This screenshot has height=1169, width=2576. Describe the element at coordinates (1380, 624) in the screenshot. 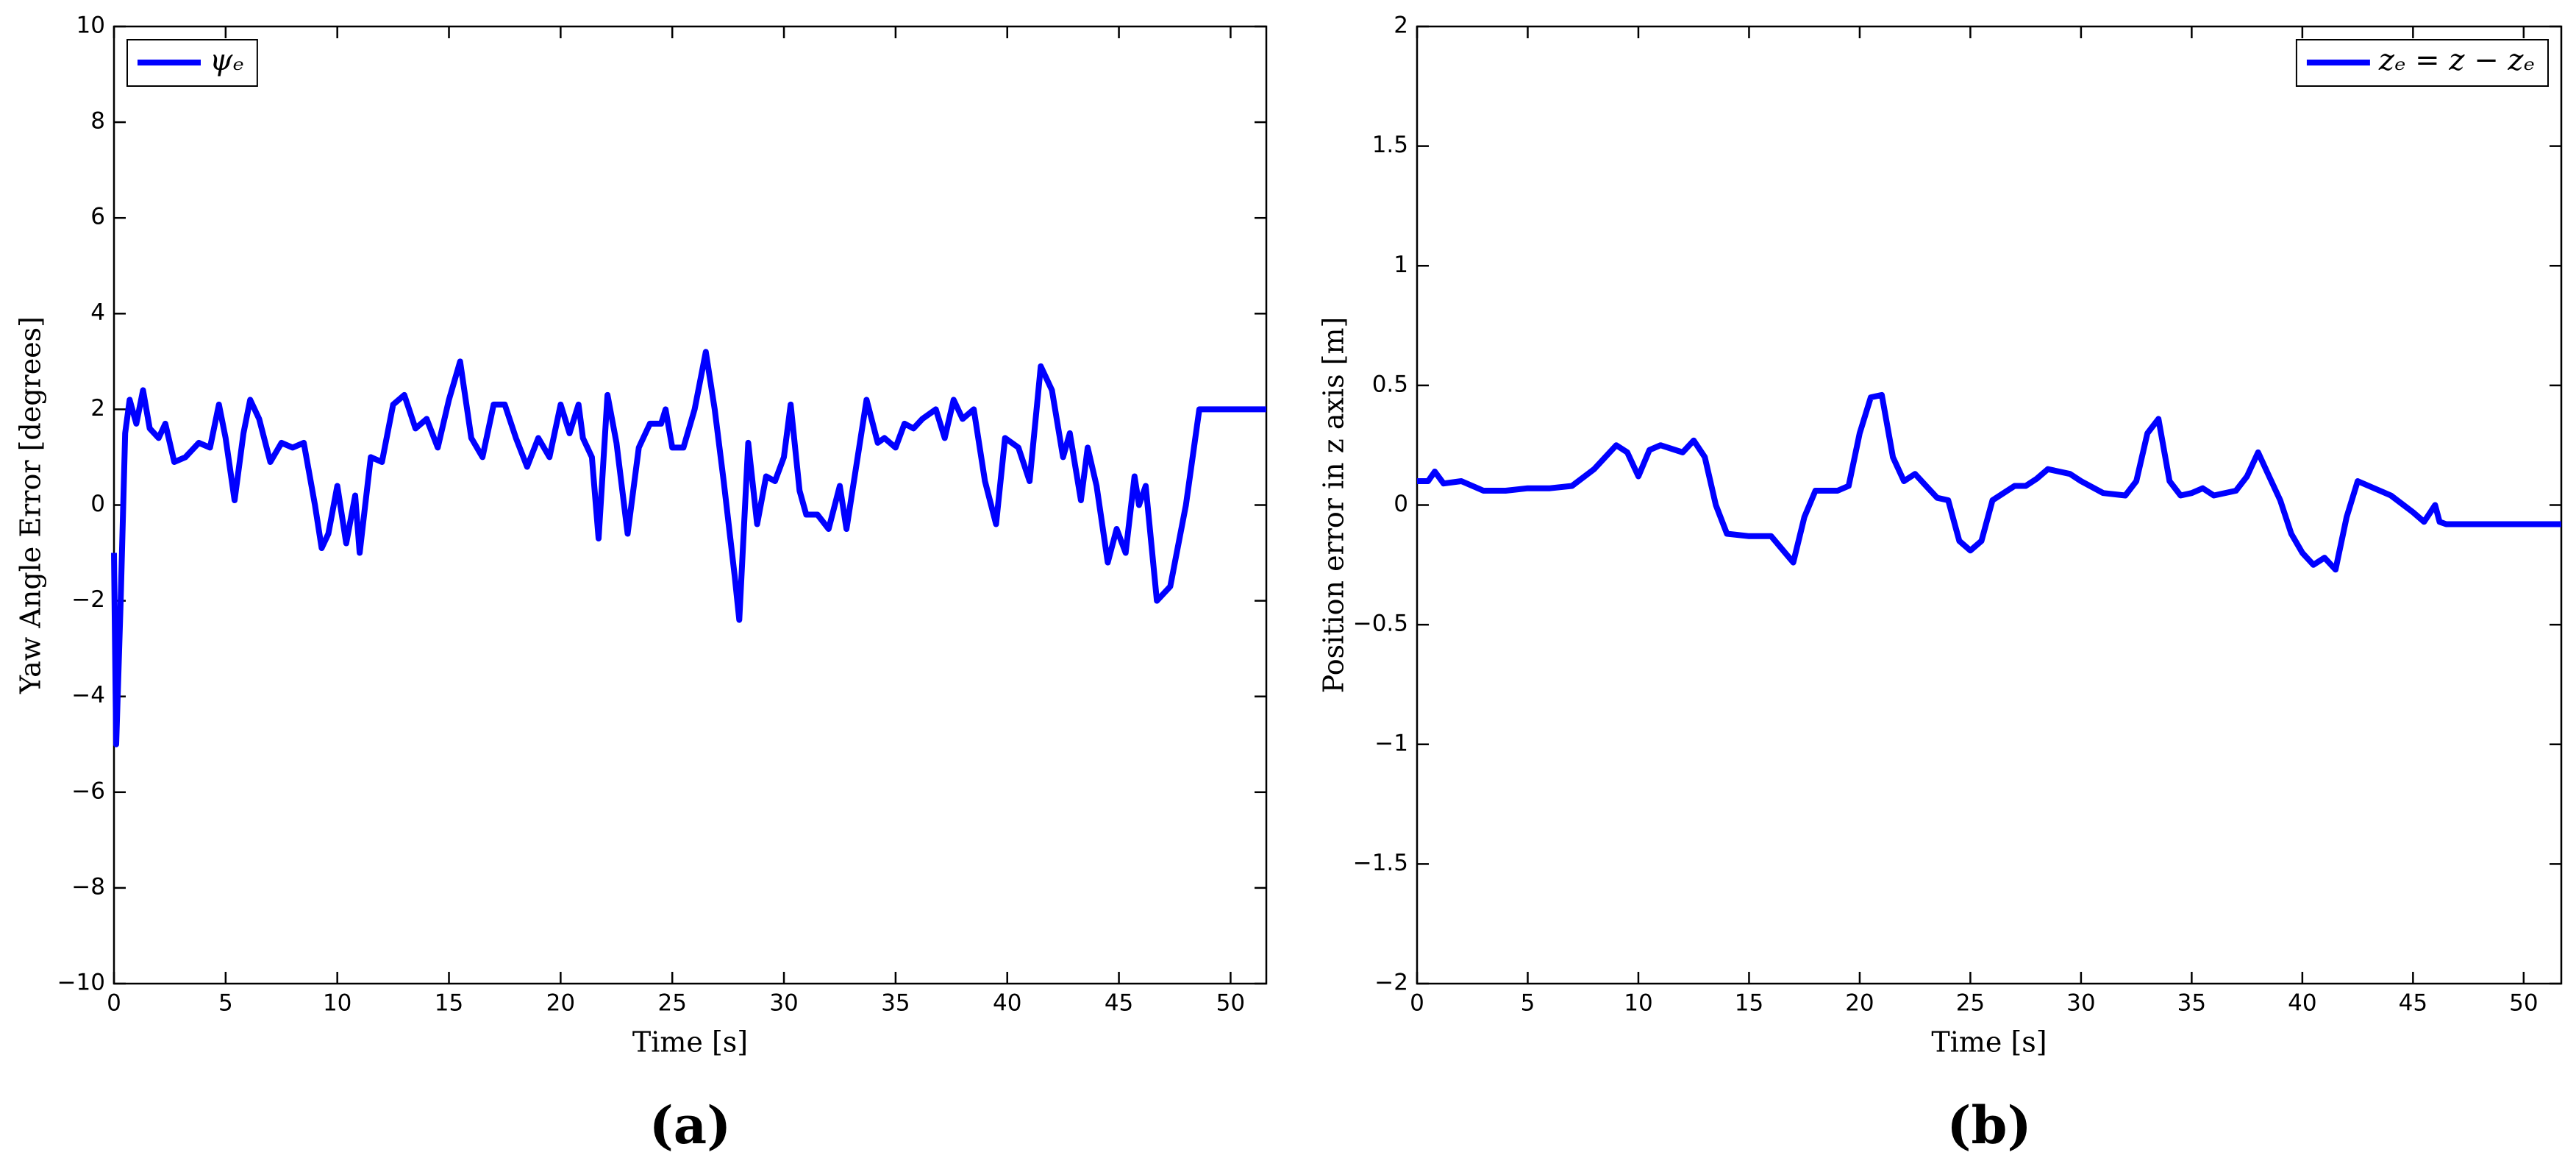

I see `y-tick-label: −0.5` at that location.